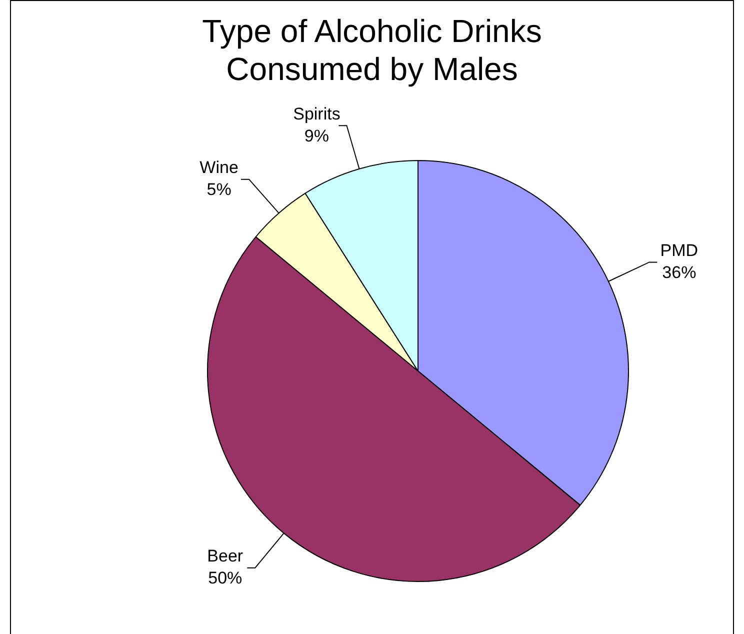 The image size is (744, 634). Describe the element at coordinates (316, 114) in the screenshot. I see `slice-label: Spirits` at that location.